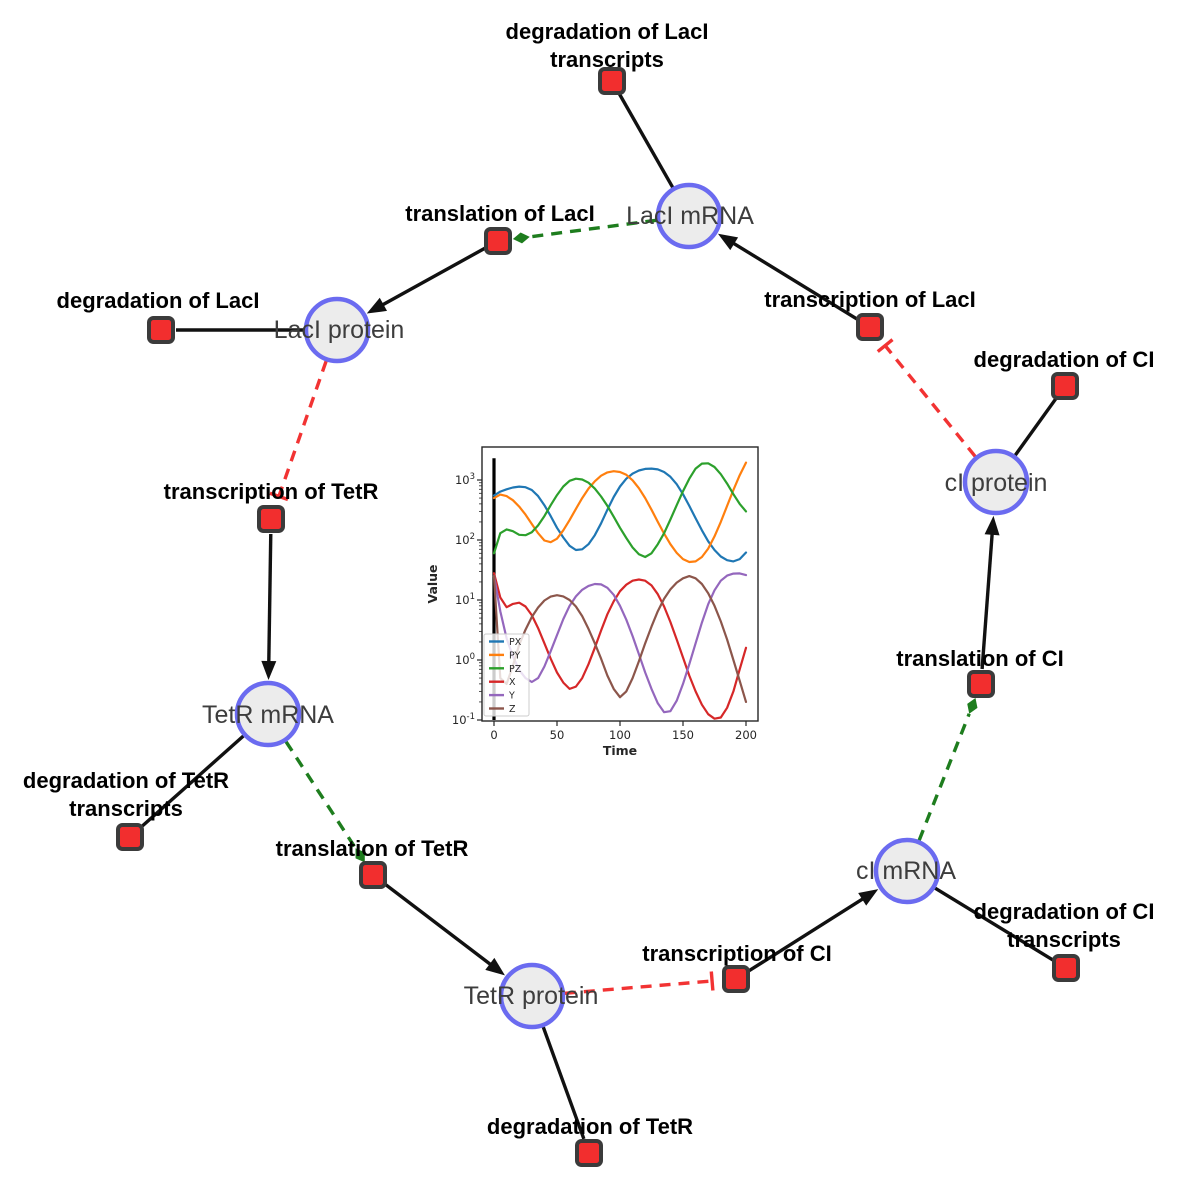  I want to click on x-tick-label: 150, so click(683, 735).